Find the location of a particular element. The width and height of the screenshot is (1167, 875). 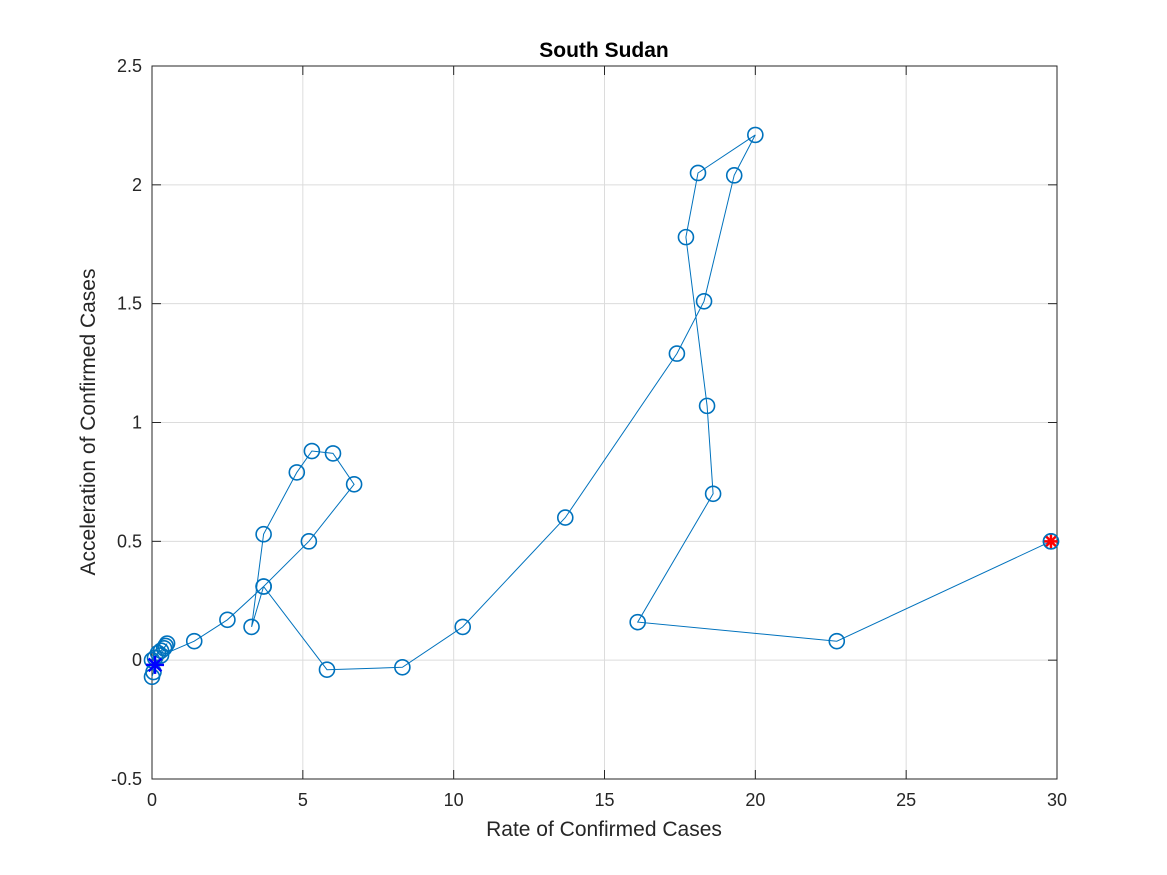

y-tick-label: 0.5 is located at coordinates (129, 541).